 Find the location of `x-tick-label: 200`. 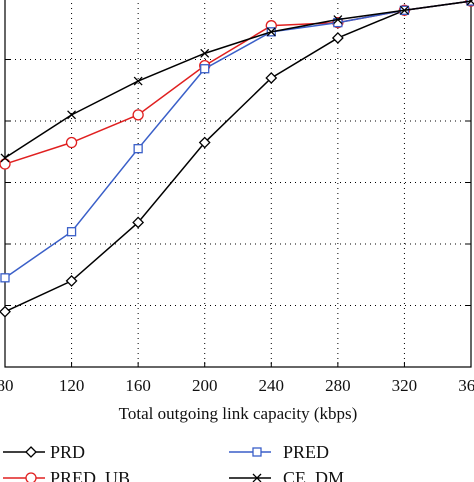

x-tick-label: 200 is located at coordinates (205, 385).